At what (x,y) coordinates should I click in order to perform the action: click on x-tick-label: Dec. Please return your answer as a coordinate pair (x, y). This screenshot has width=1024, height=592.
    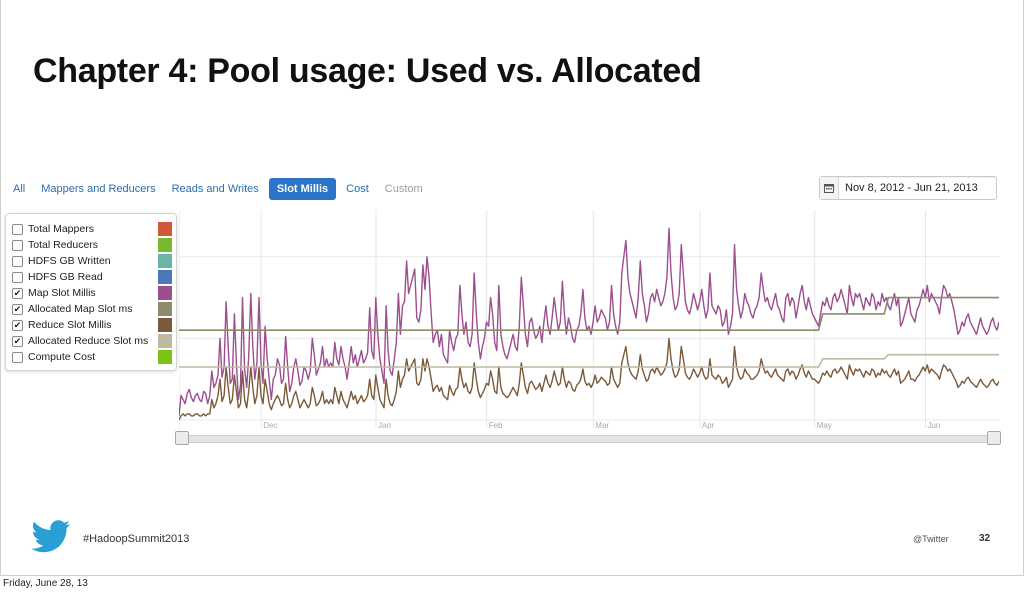
    Looking at the image, I should click on (270, 425).